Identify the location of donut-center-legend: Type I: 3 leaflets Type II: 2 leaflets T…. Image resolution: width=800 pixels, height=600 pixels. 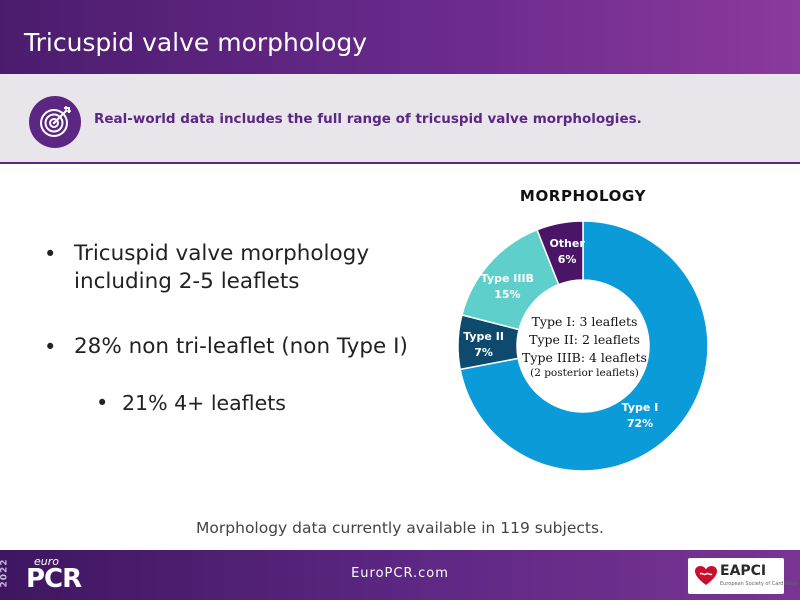
(584, 346).